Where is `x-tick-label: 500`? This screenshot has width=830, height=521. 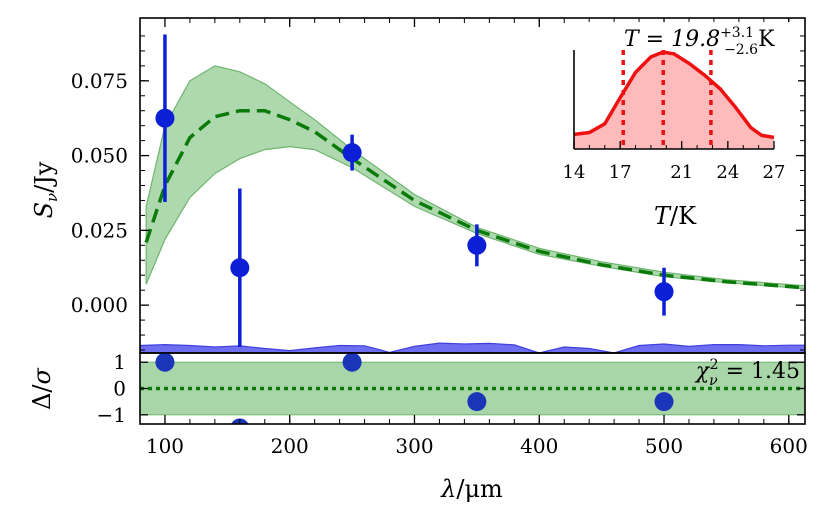 x-tick-label: 500 is located at coordinates (664, 446).